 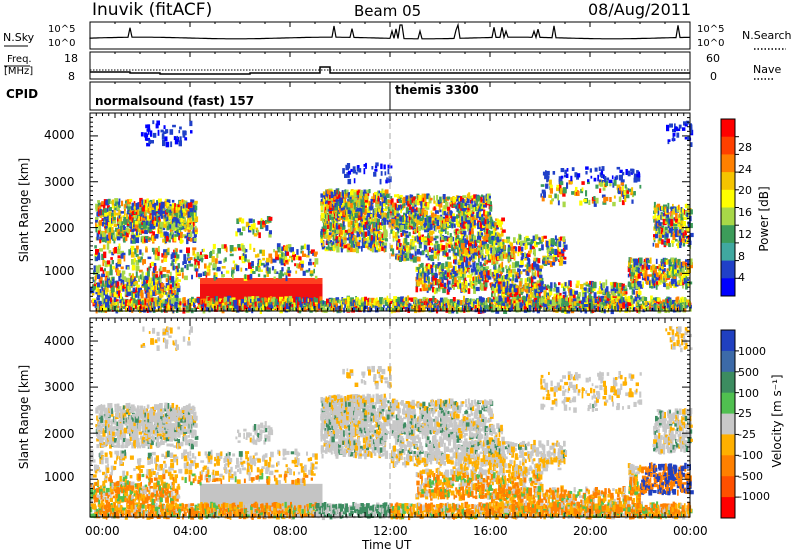 What do you see at coordinates (390, 70) in the screenshot?
I see `freq-trace` at bounding box center [390, 70].